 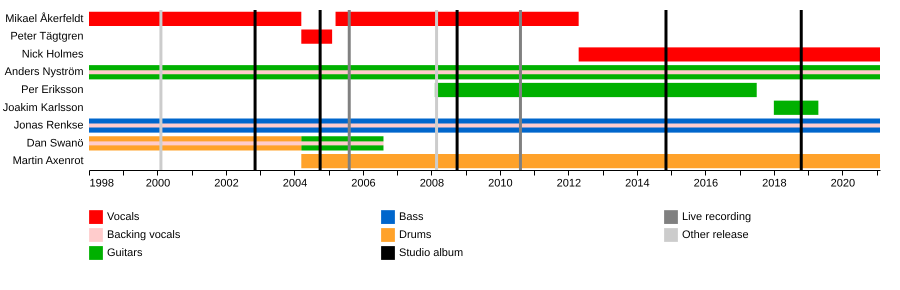 What do you see at coordinates (55, 143) in the screenshot?
I see `y-tick-label: Dan Swanö` at bounding box center [55, 143].